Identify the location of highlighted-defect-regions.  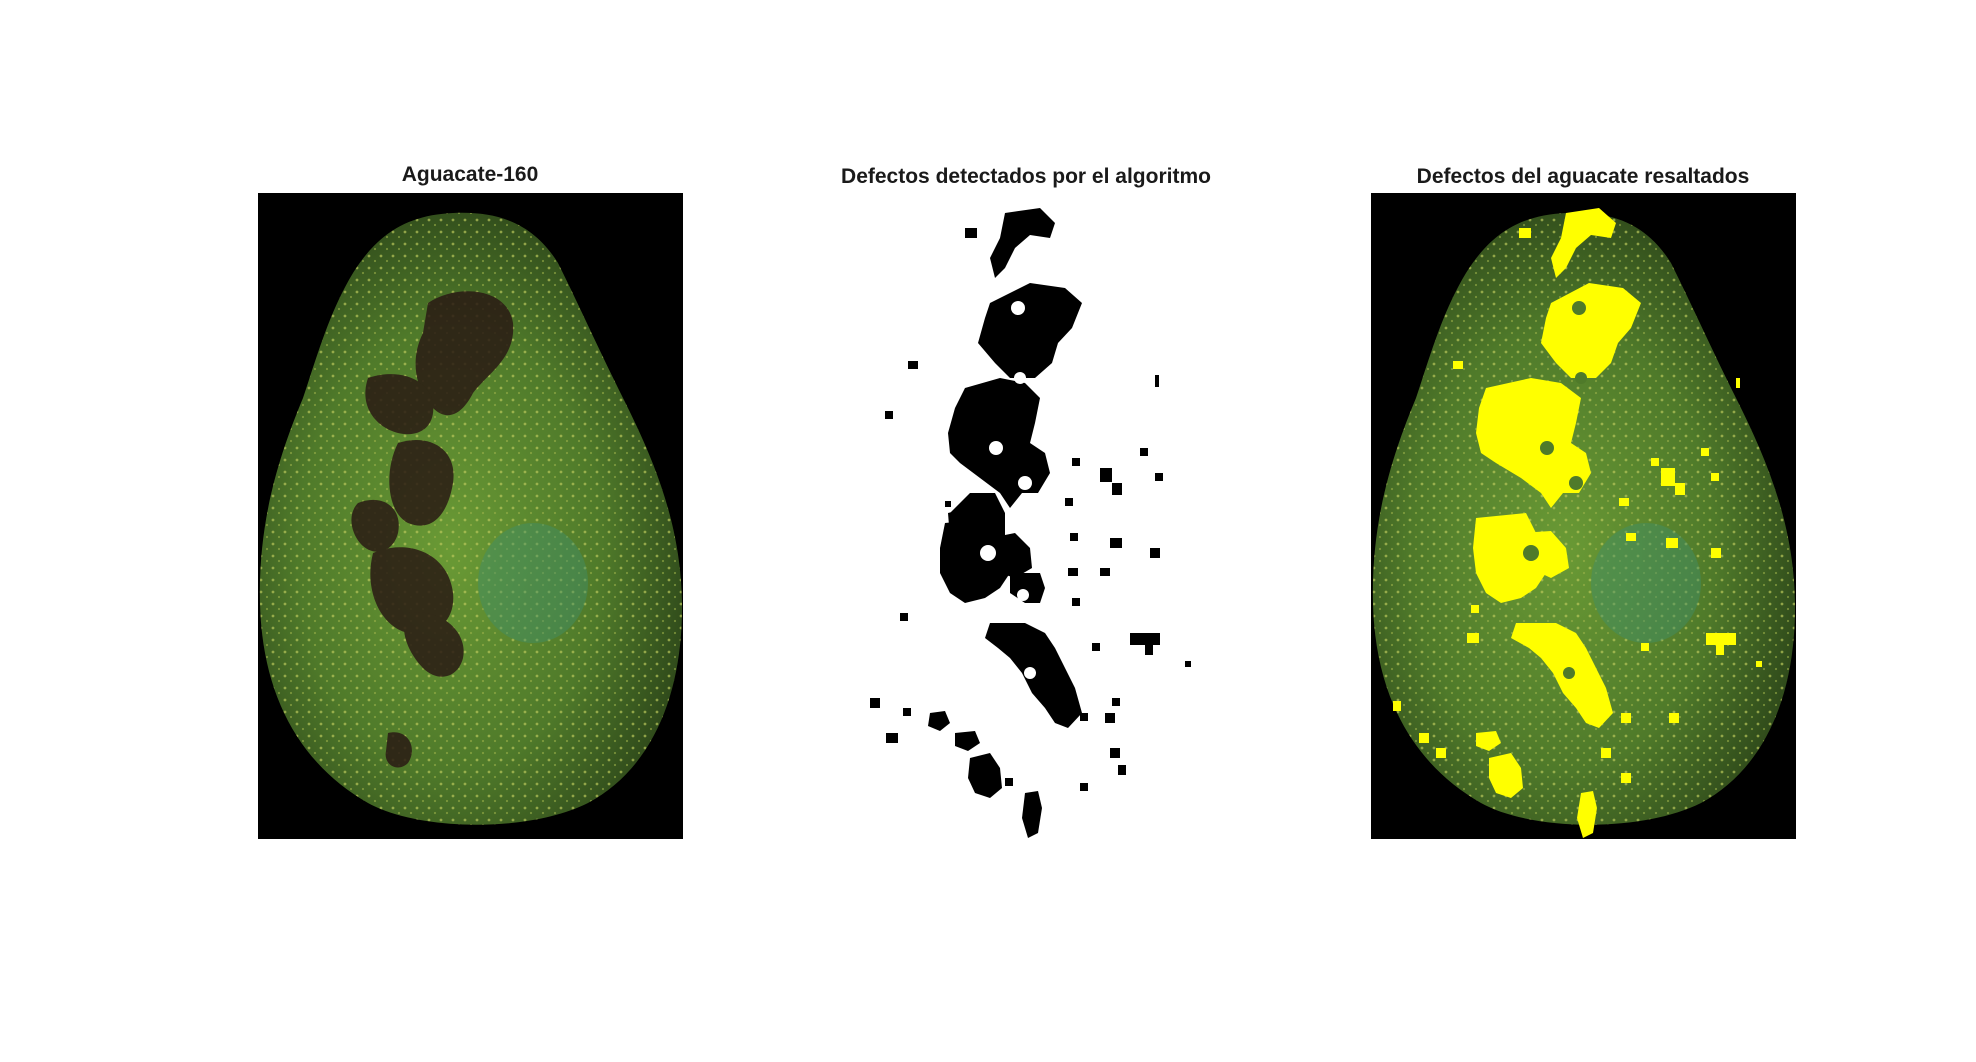
(1577, 523).